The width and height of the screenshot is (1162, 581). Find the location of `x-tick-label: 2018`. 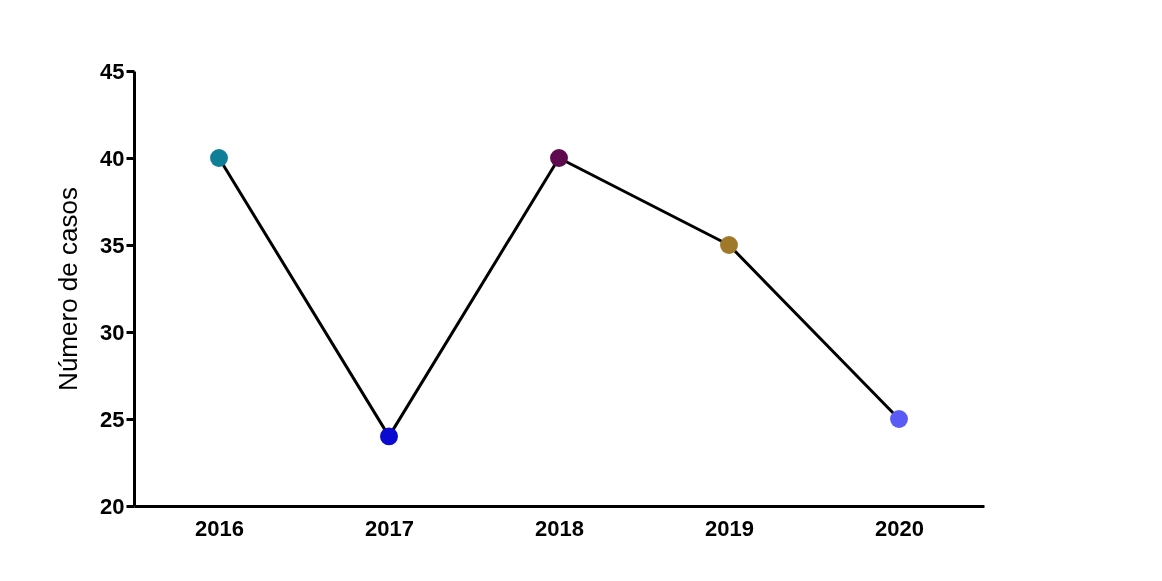

x-tick-label: 2018 is located at coordinates (559, 528).